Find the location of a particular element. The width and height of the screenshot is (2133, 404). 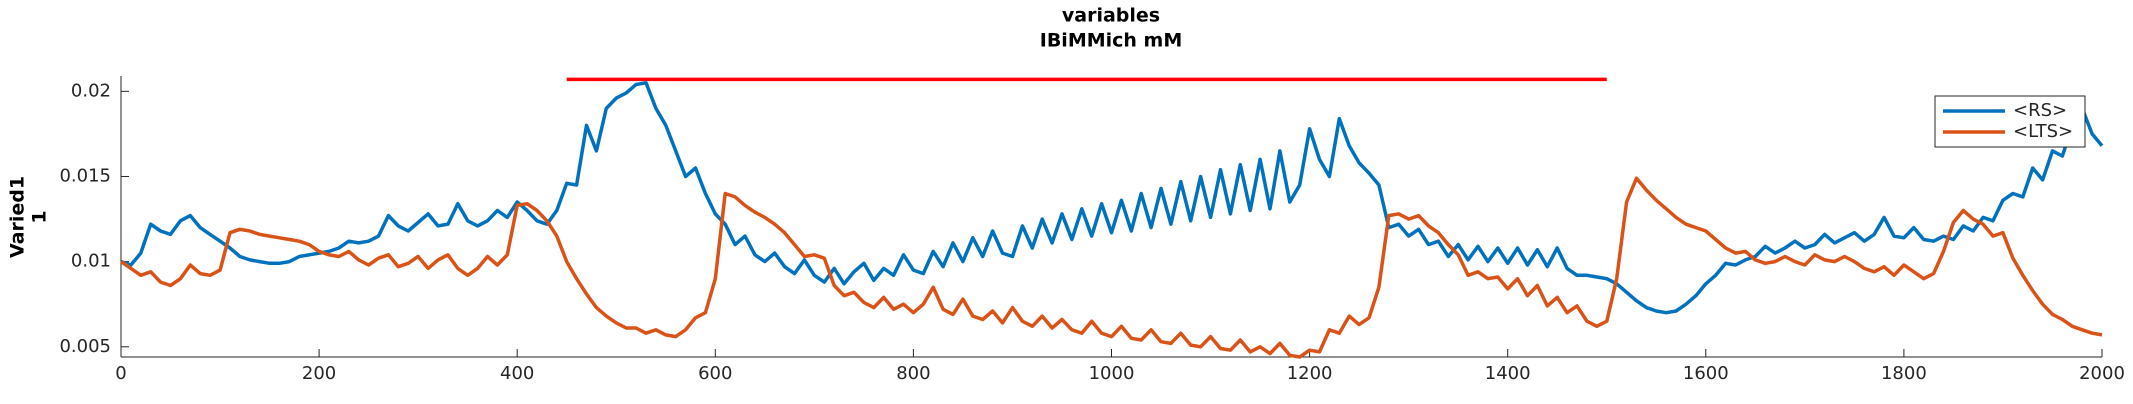

y-axis-label: Varied1 is located at coordinates (18, 217).